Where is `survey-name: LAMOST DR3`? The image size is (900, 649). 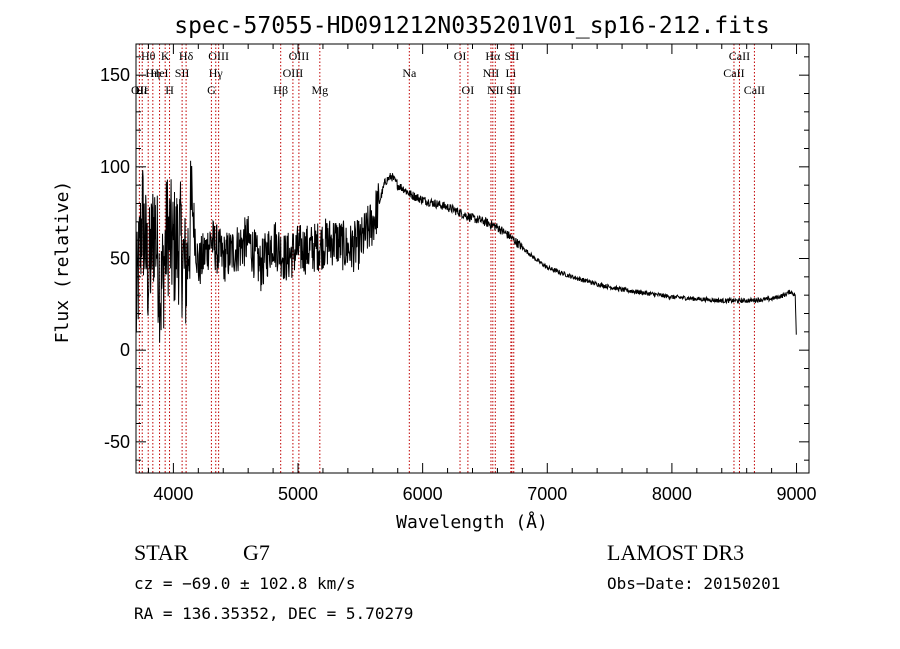
survey-name: LAMOST DR3 is located at coordinates (675, 552).